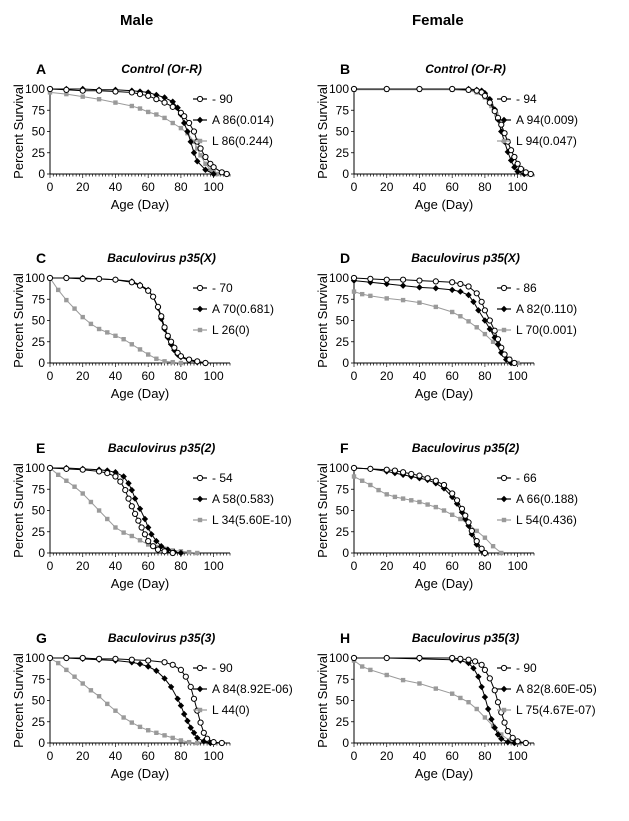 The width and height of the screenshot is (629, 821). I want to click on y-tick-label: 0, so click(41, 174).